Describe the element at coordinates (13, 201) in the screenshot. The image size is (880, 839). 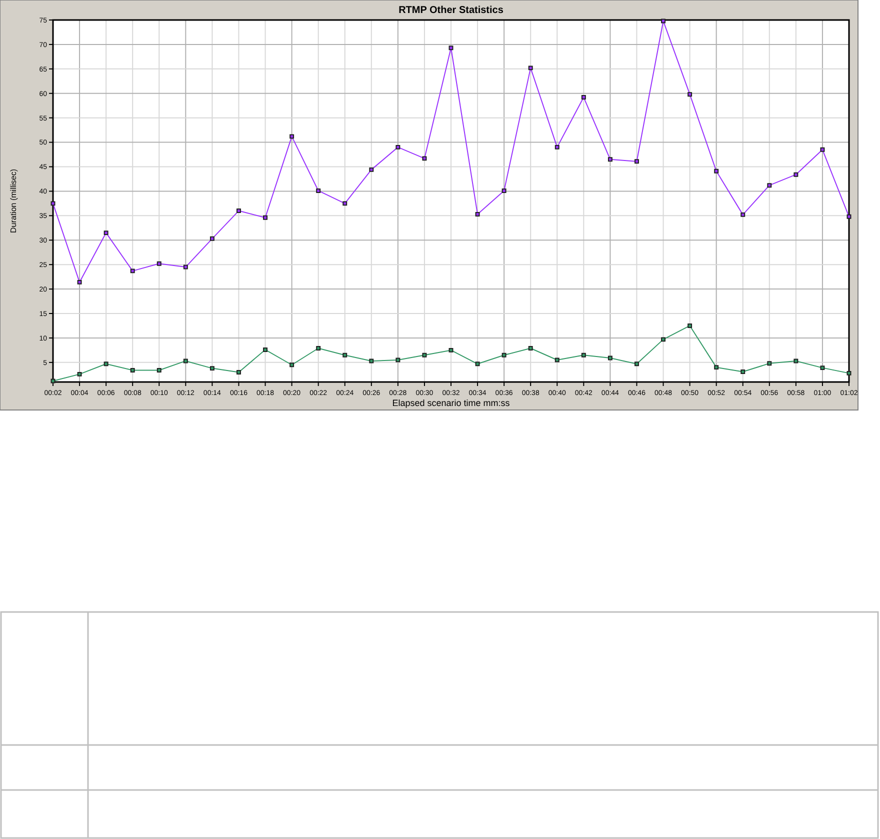
I see `y-axis-title: Duration (millisec)` at that location.